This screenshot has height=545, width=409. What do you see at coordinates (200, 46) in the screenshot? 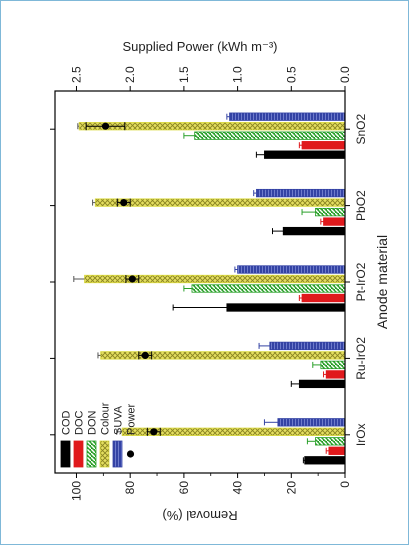
I see `y2-axis-title: Supplied Power (kWh m⁻³)` at bounding box center [200, 46].